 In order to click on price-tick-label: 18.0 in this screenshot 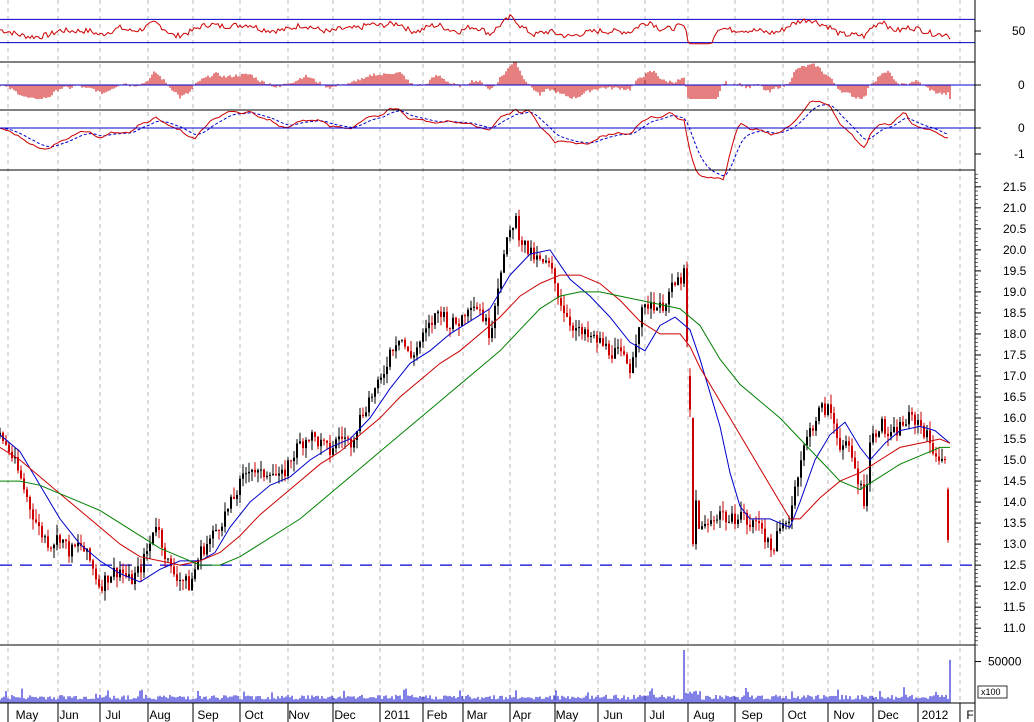, I will do `click(1015, 334)`.